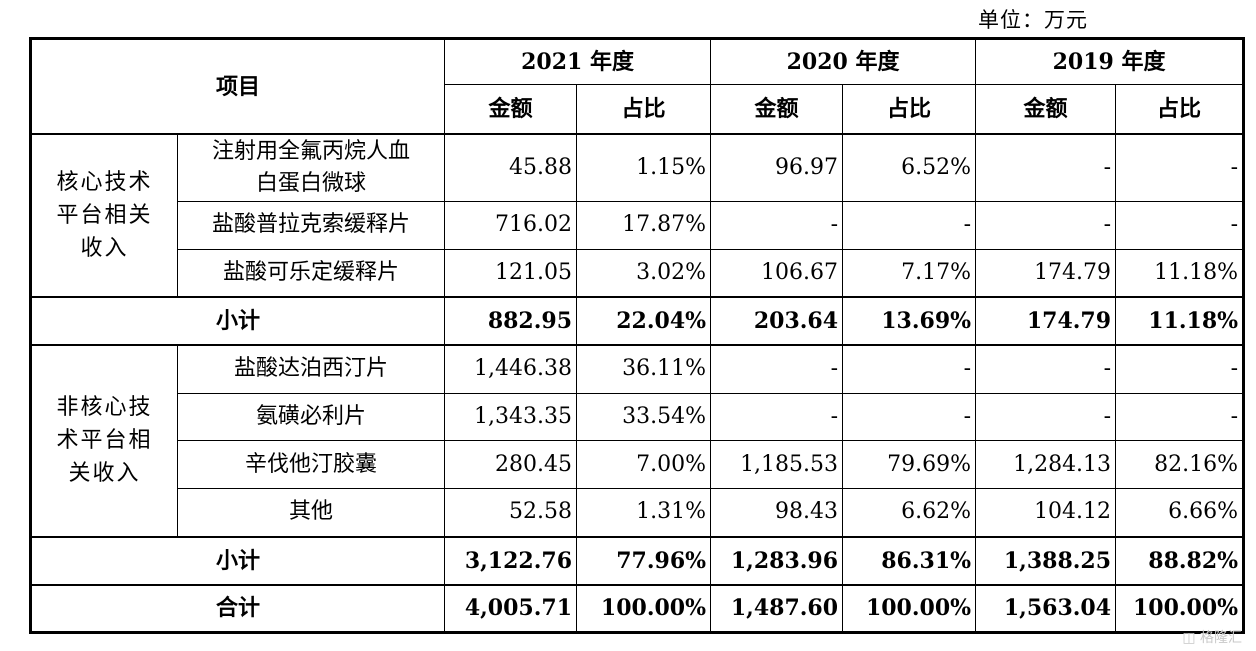 The height and width of the screenshot is (651, 1256). Describe the element at coordinates (909, 513) in the screenshot. I see `ratio-2020: 6.62%` at that location.